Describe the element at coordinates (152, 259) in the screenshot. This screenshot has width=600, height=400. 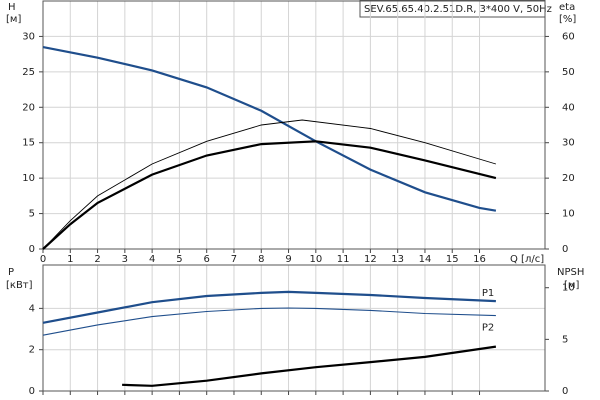
I see `x-tick-label: 4` at that location.